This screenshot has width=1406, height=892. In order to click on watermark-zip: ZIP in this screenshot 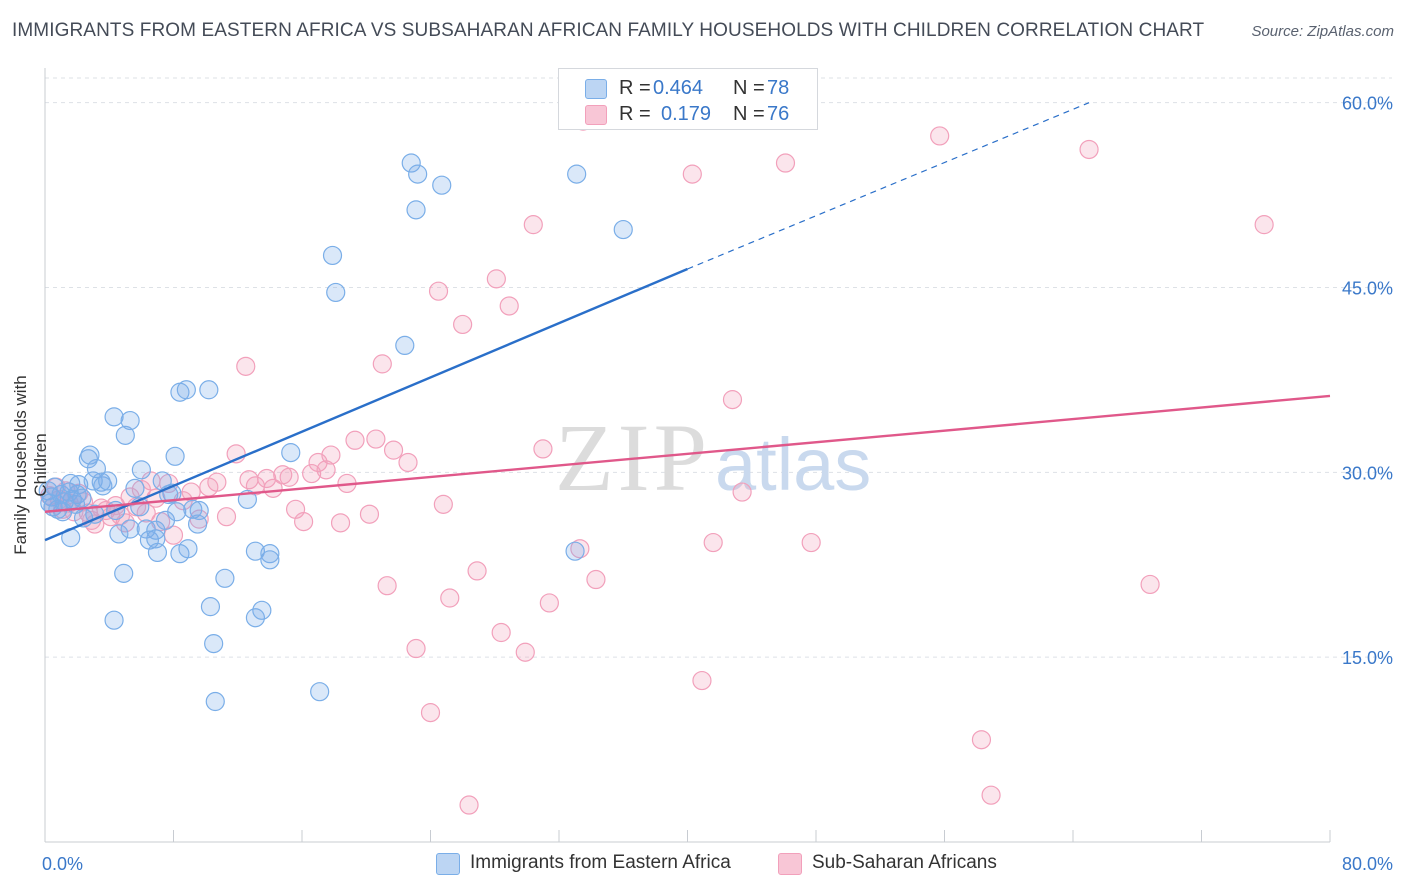, I will do `click(633, 457)`.